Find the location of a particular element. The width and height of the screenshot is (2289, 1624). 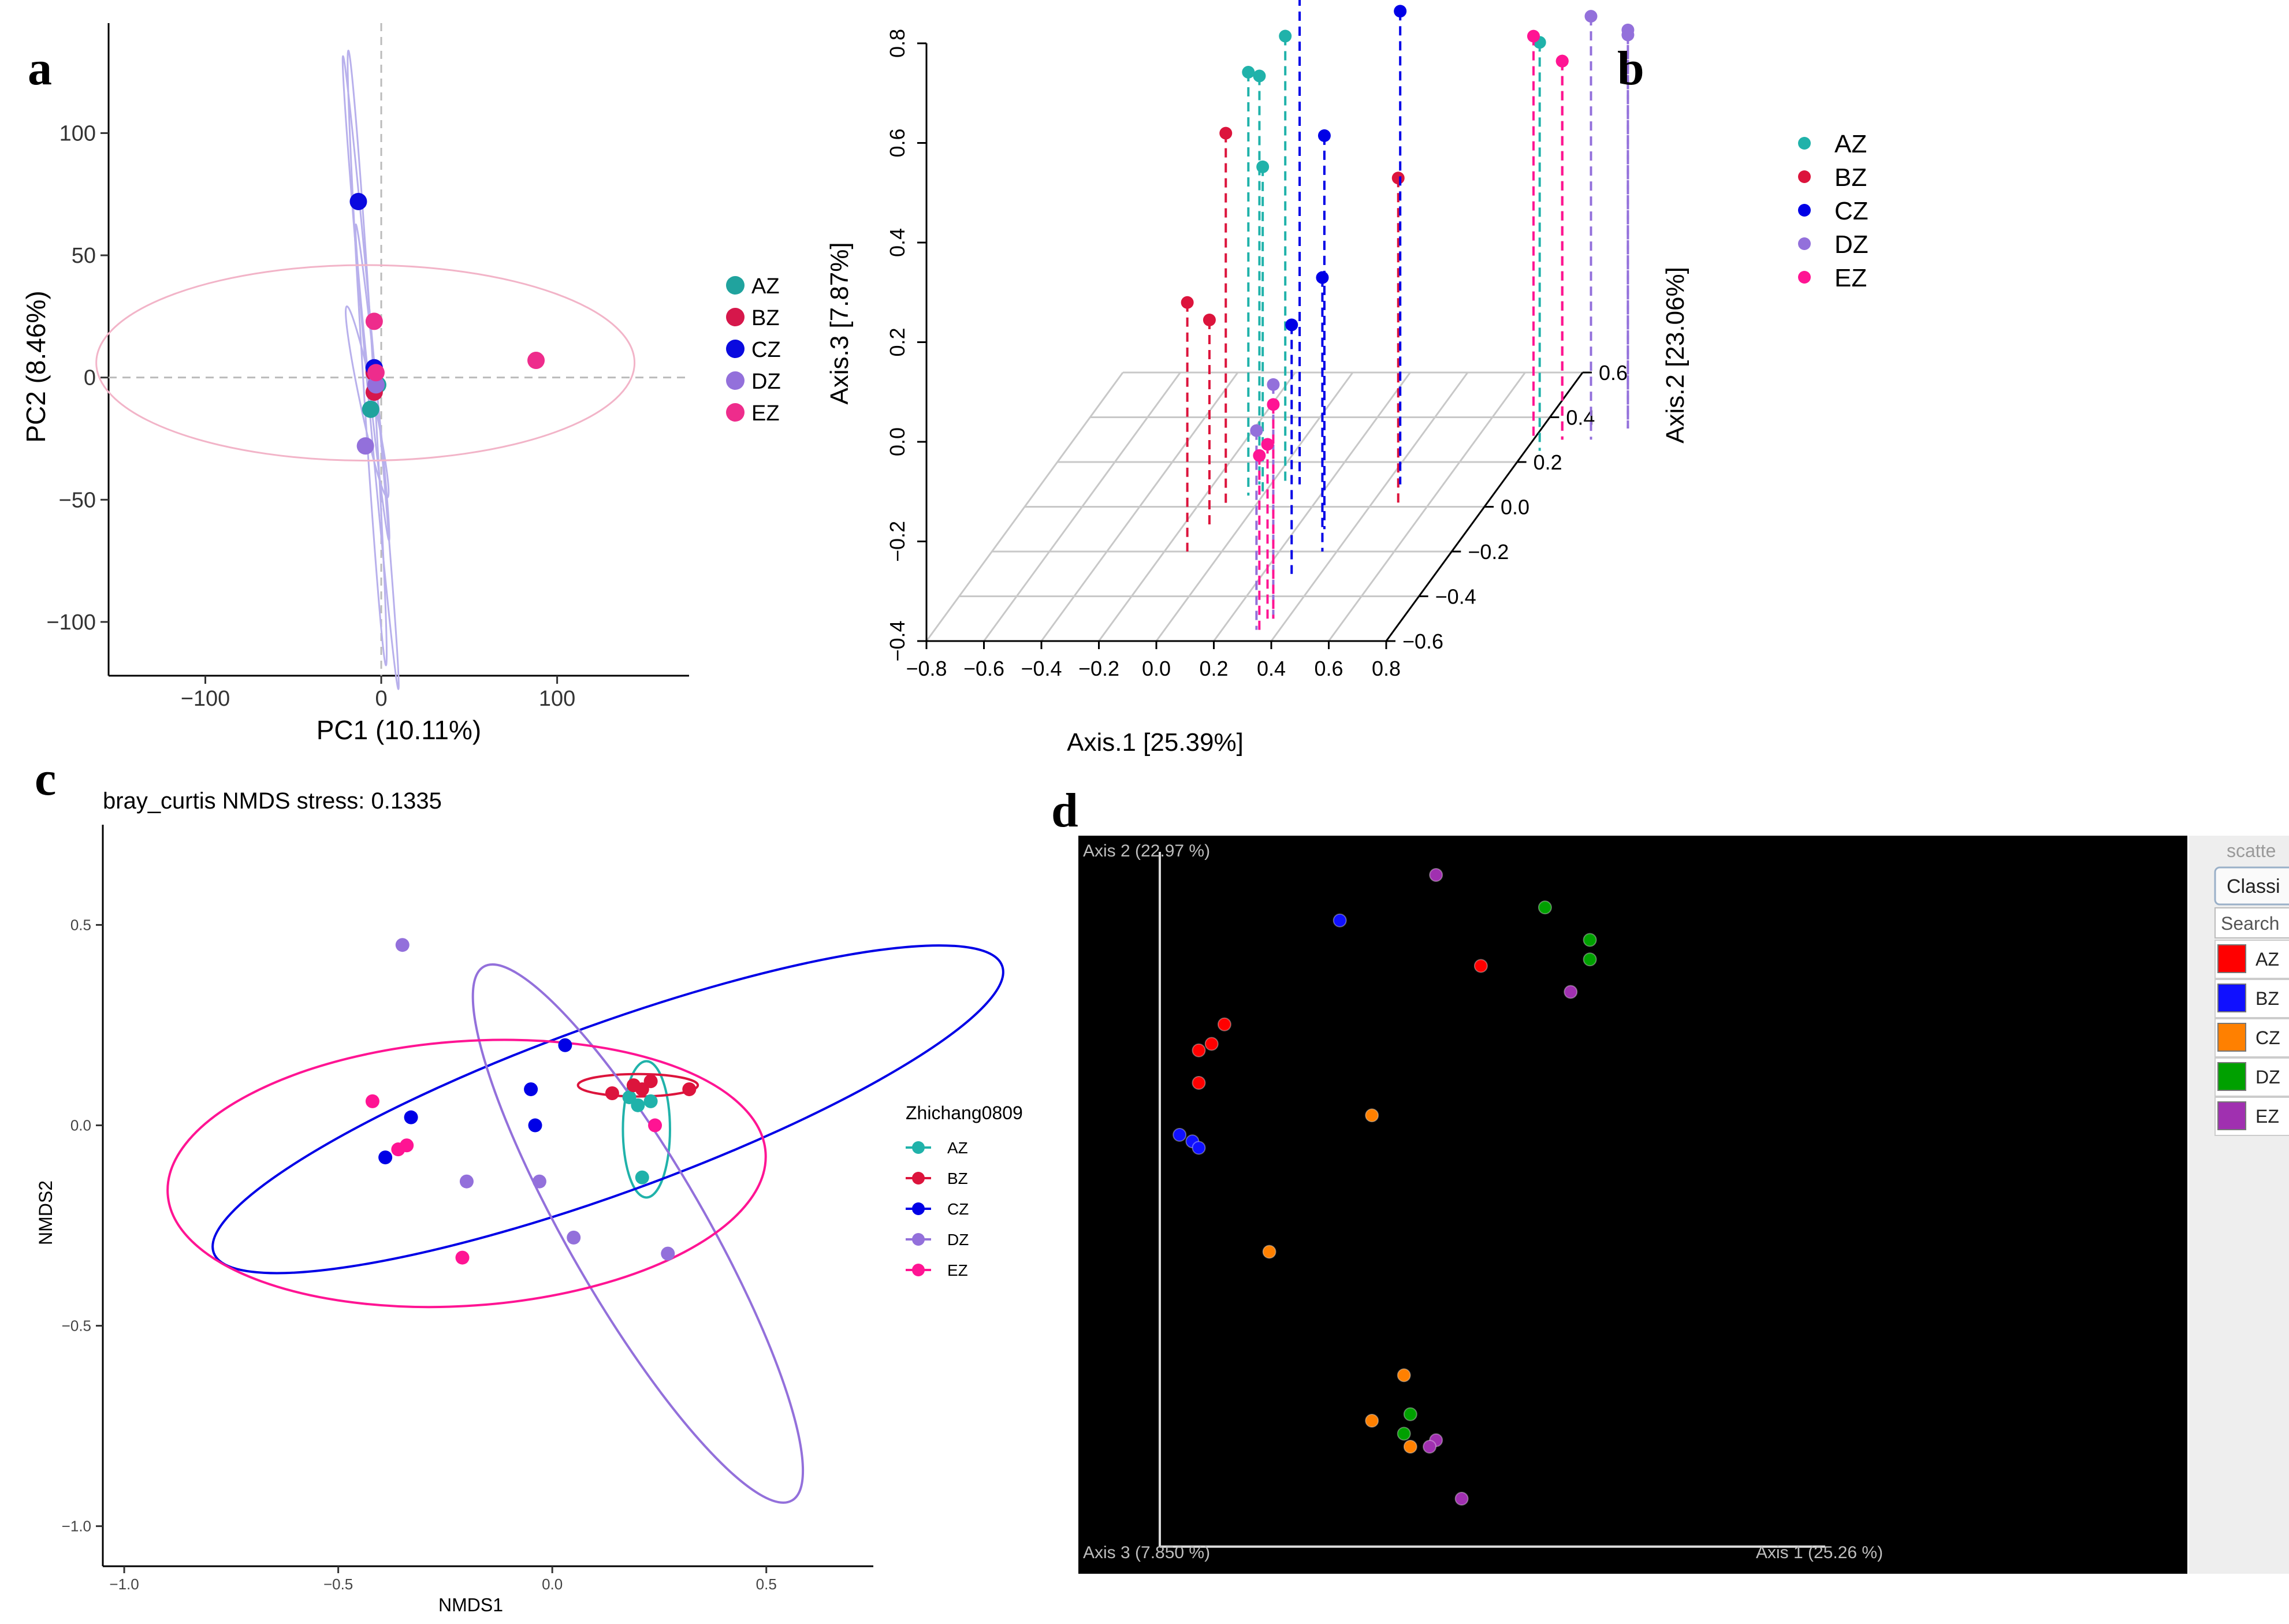

y-axis-title: NMDS2 is located at coordinates (45, 1212).